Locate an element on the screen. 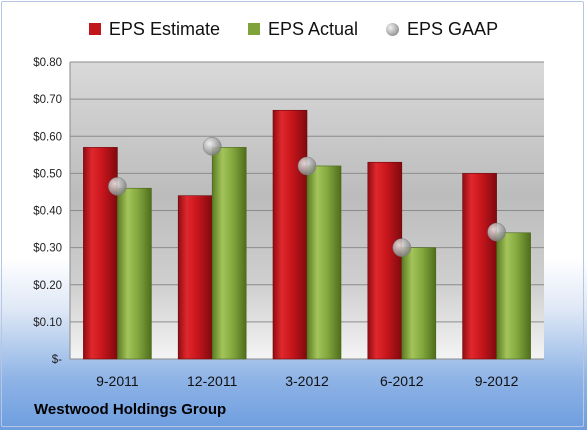 This screenshot has height=430, width=587. legend-item-eps-gaap: EPS GAAP is located at coordinates (442, 29).